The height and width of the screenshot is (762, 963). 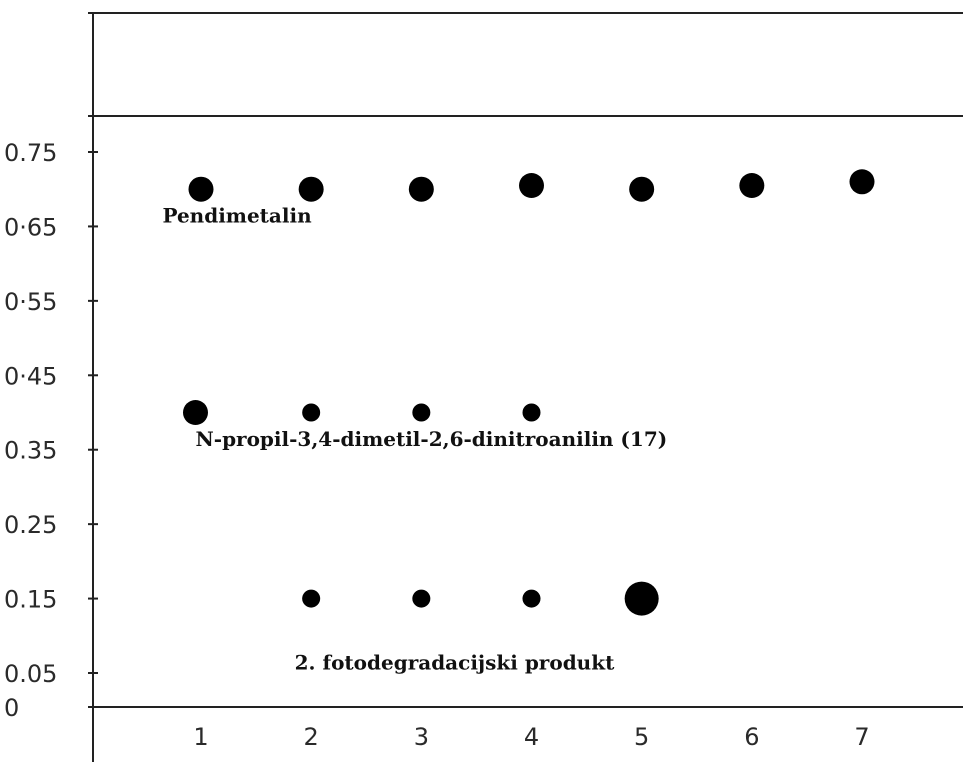 I want to click on x-tick-label: 7, so click(x=861, y=737).